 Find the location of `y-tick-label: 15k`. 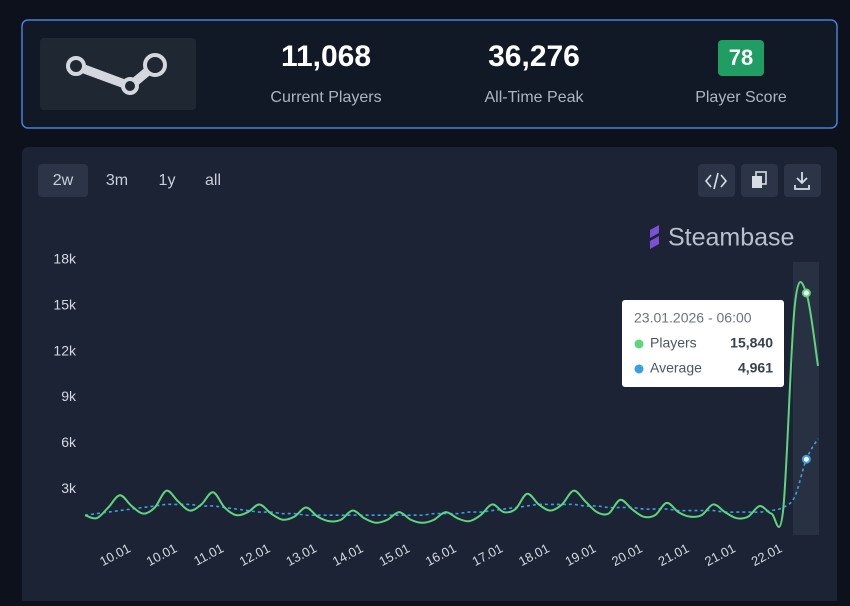

y-tick-label: 15k is located at coordinates (65, 305).